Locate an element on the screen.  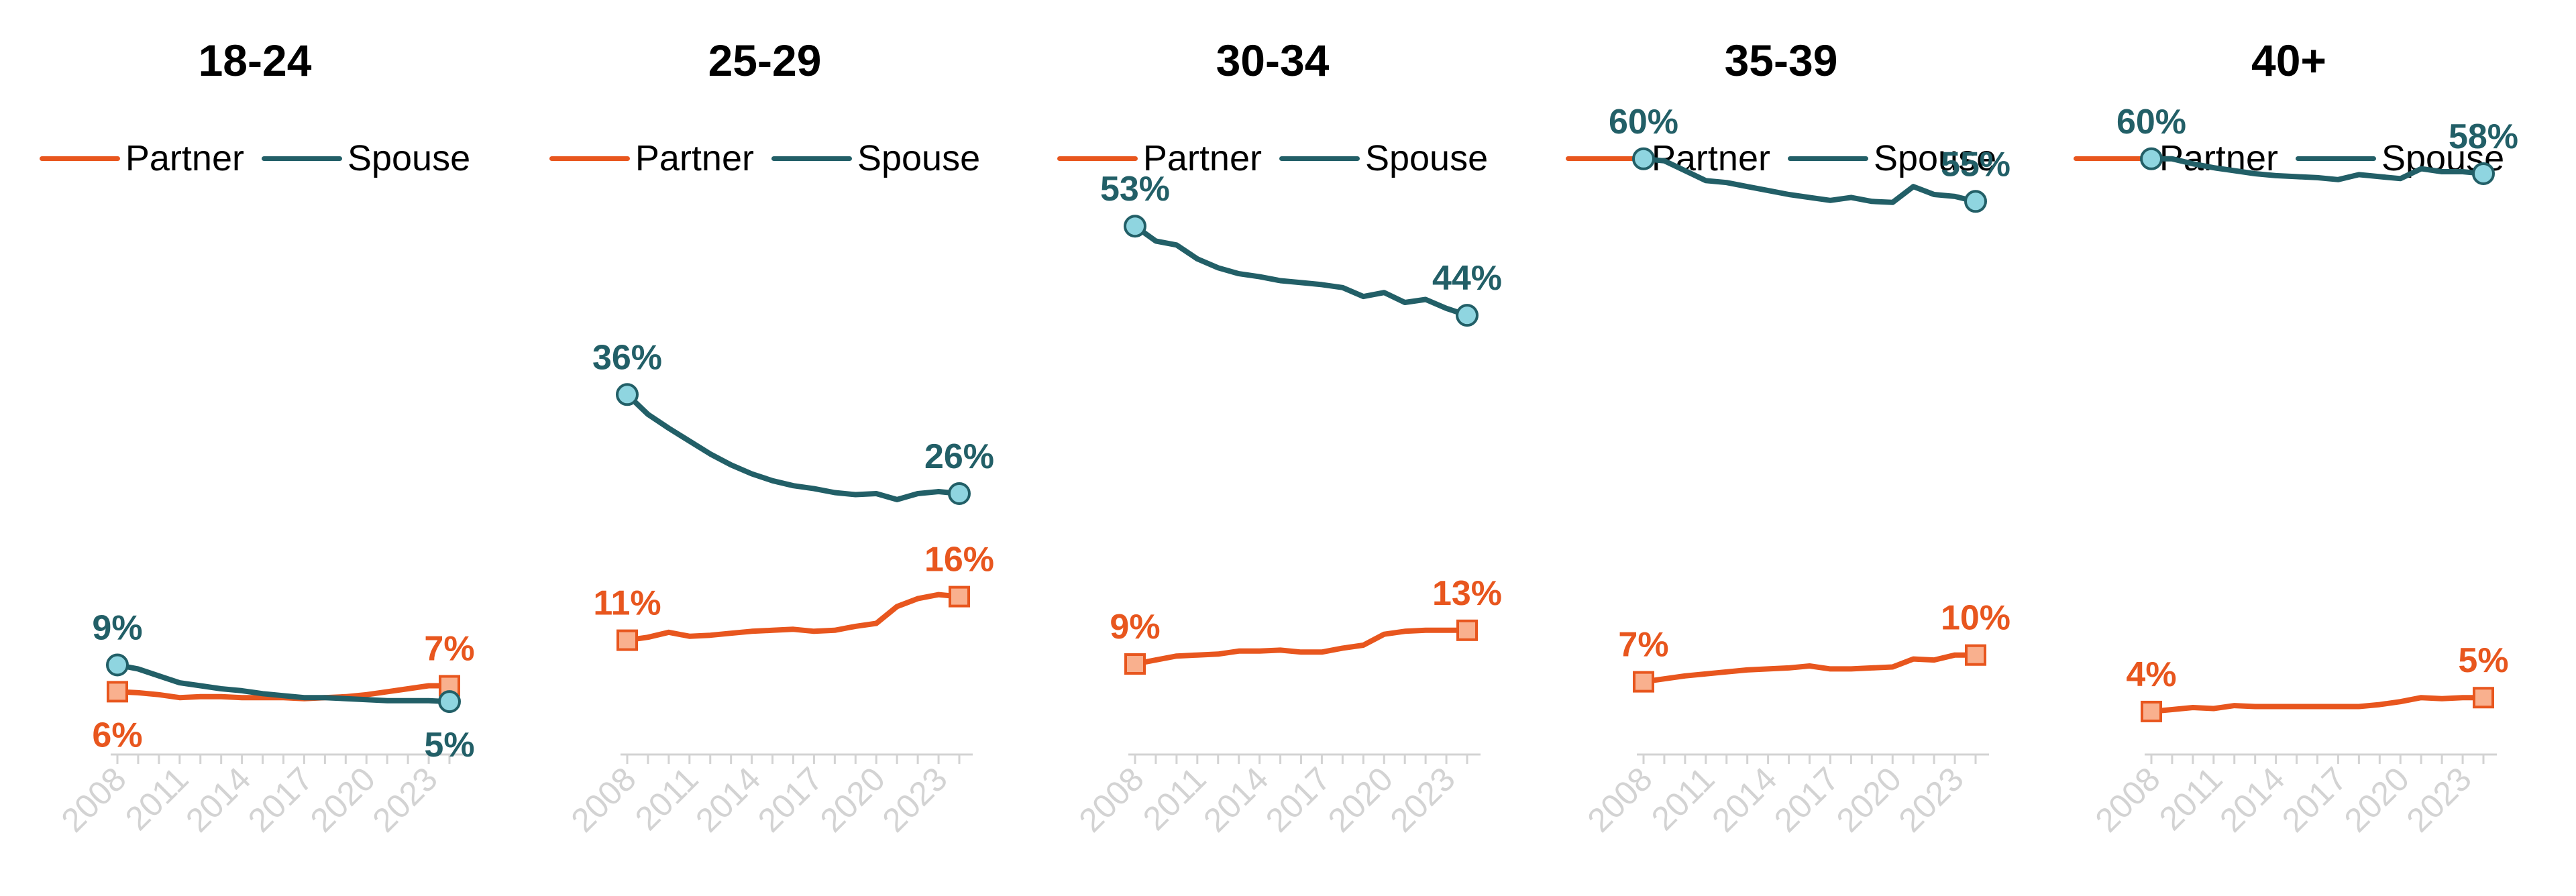
data-label: 11% is located at coordinates (627, 603).